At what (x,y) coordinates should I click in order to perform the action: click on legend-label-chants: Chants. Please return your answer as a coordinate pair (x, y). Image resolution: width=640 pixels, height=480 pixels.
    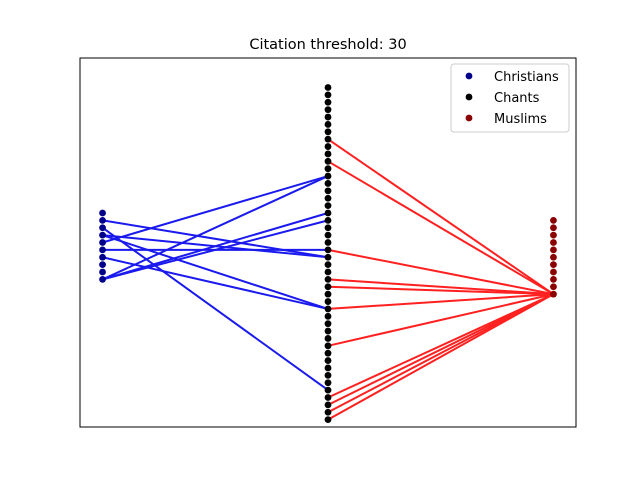
    Looking at the image, I should click on (517, 98).